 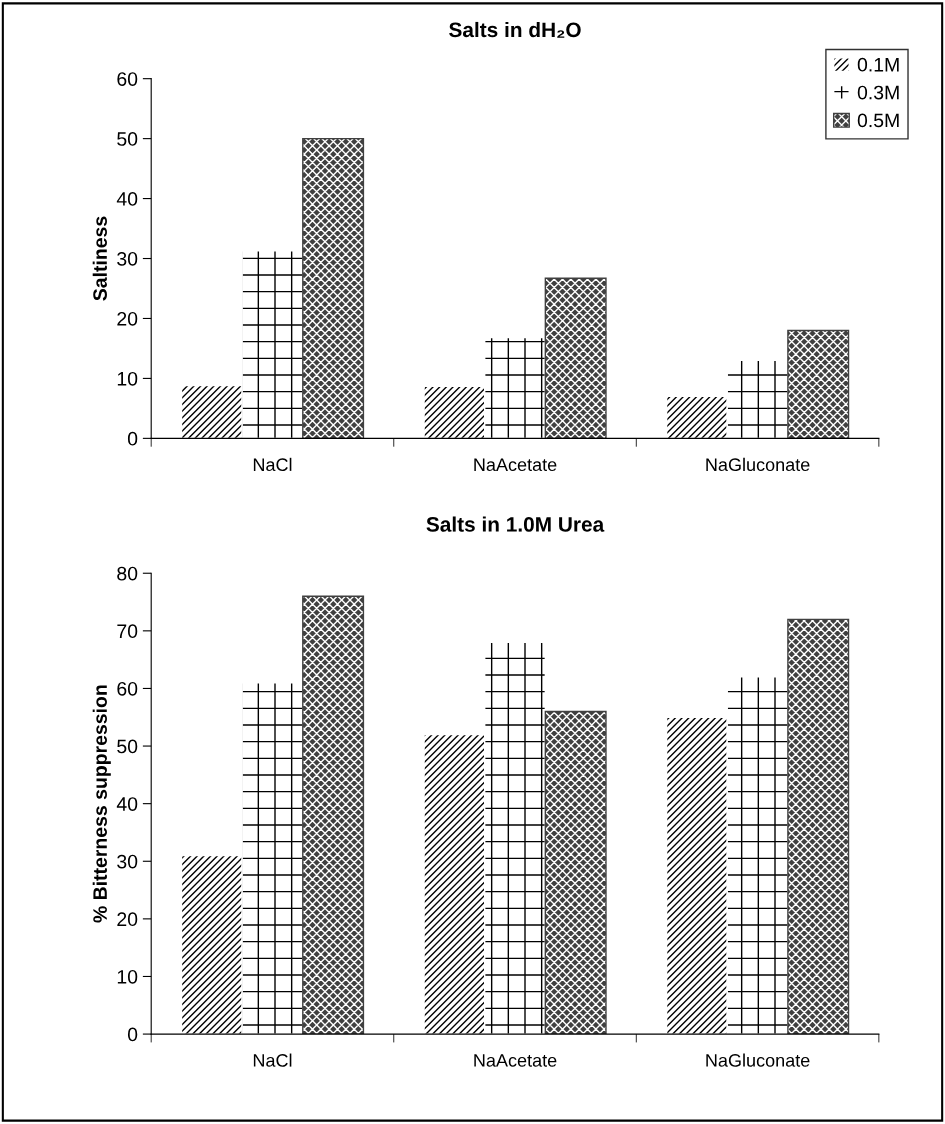 What do you see at coordinates (99, 258) in the screenshot?
I see `y-axis-title: Saltiness` at bounding box center [99, 258].